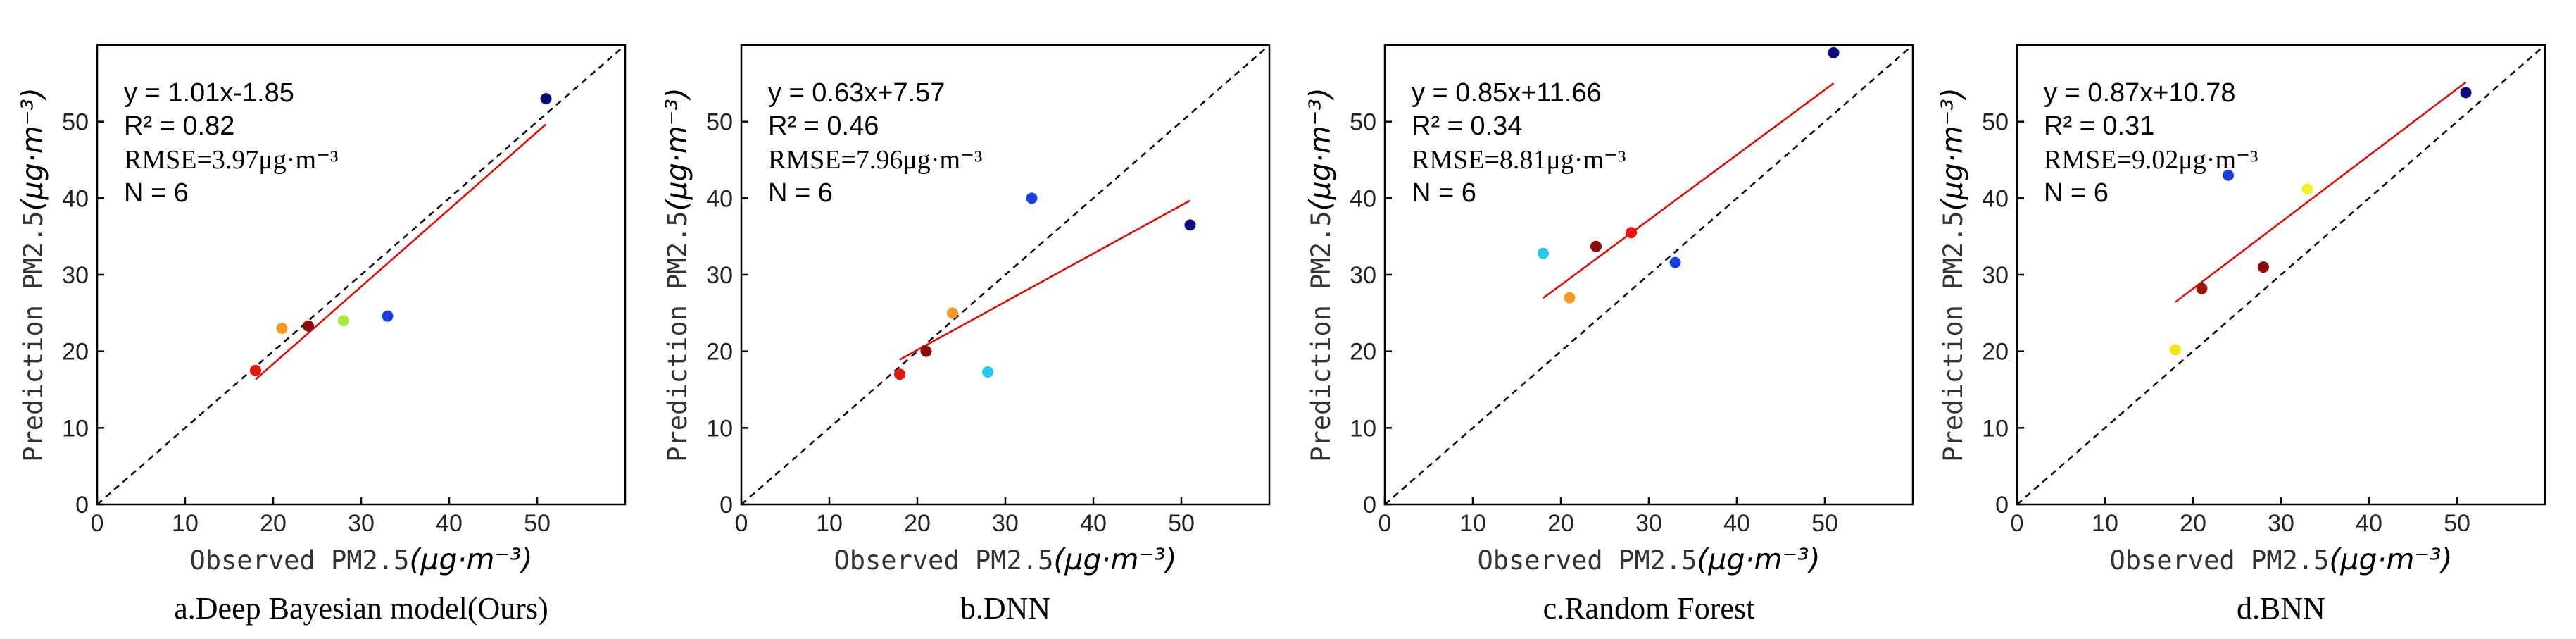 Image resolution: width=2576 pixels, height=639 pixels. I want to click on rmse-value: RMSE=7.96μg·m⁻³, so click(875, 160).